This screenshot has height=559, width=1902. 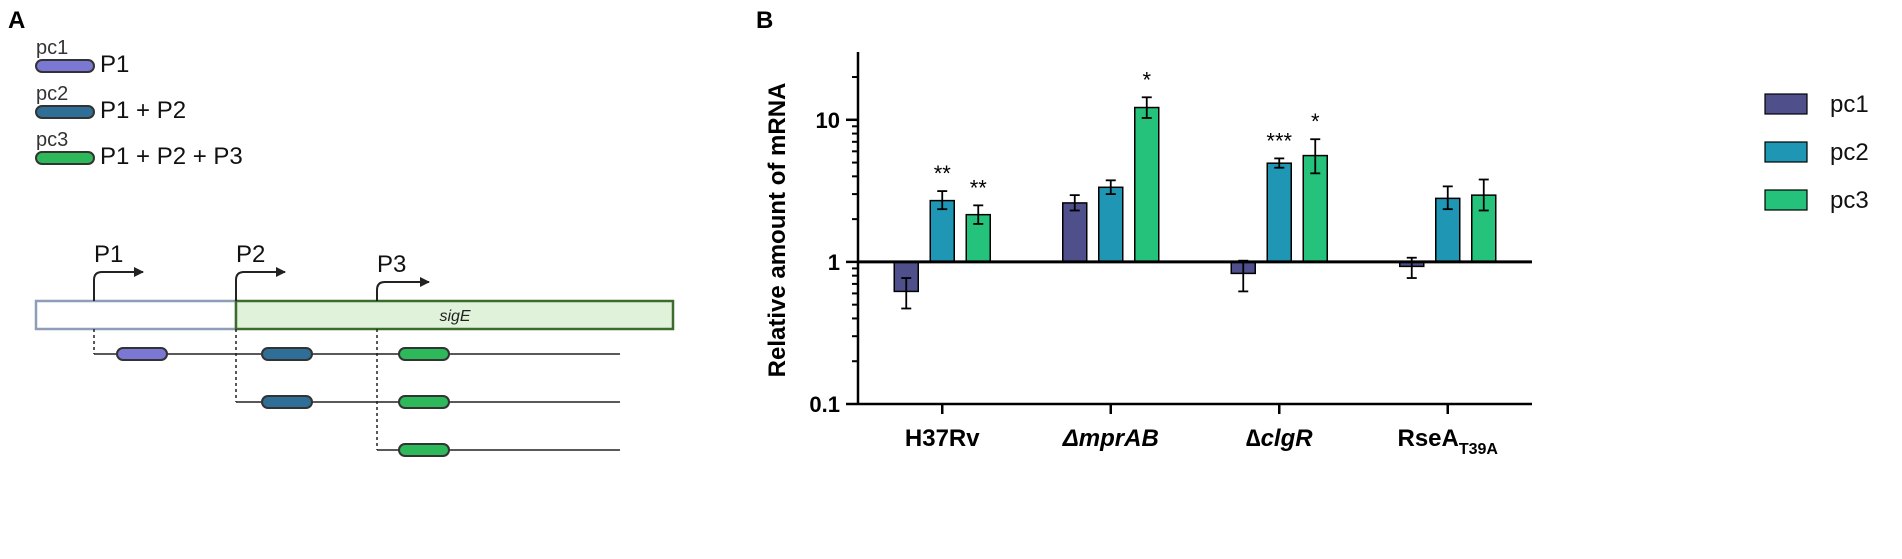 What do you see at coordinates (1195, 430) in the screenshot?
I see `x-axis: H37Rv ΔmprAB ∆clgR RseAT39A` at bounding box center [1195, 430].